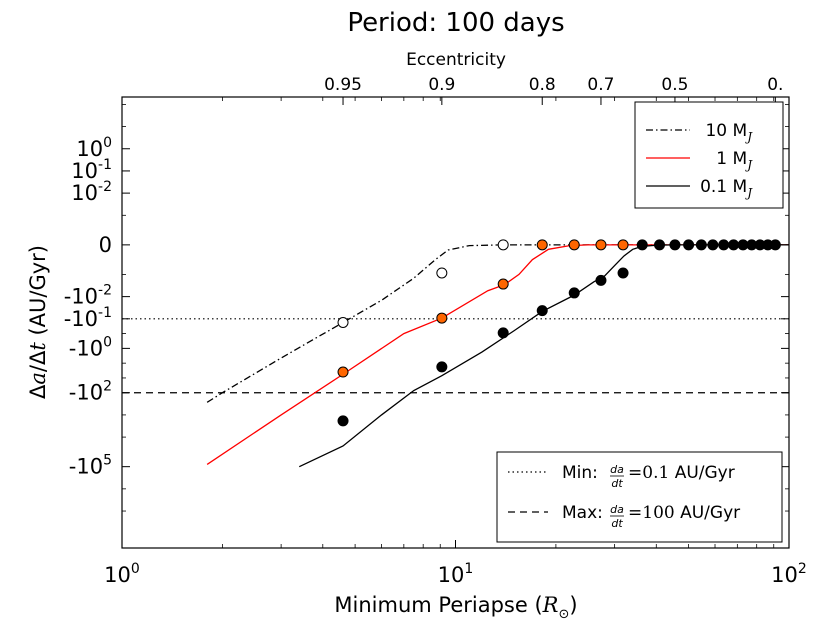  I want to click on y-tick-label: 10⁻¹, so click(91, 170).